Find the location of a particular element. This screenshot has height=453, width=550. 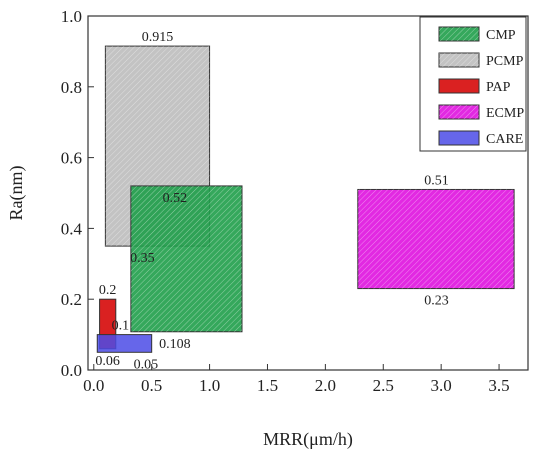

y-axis-title: Ra(nm) is located at coordinates (16, 193).